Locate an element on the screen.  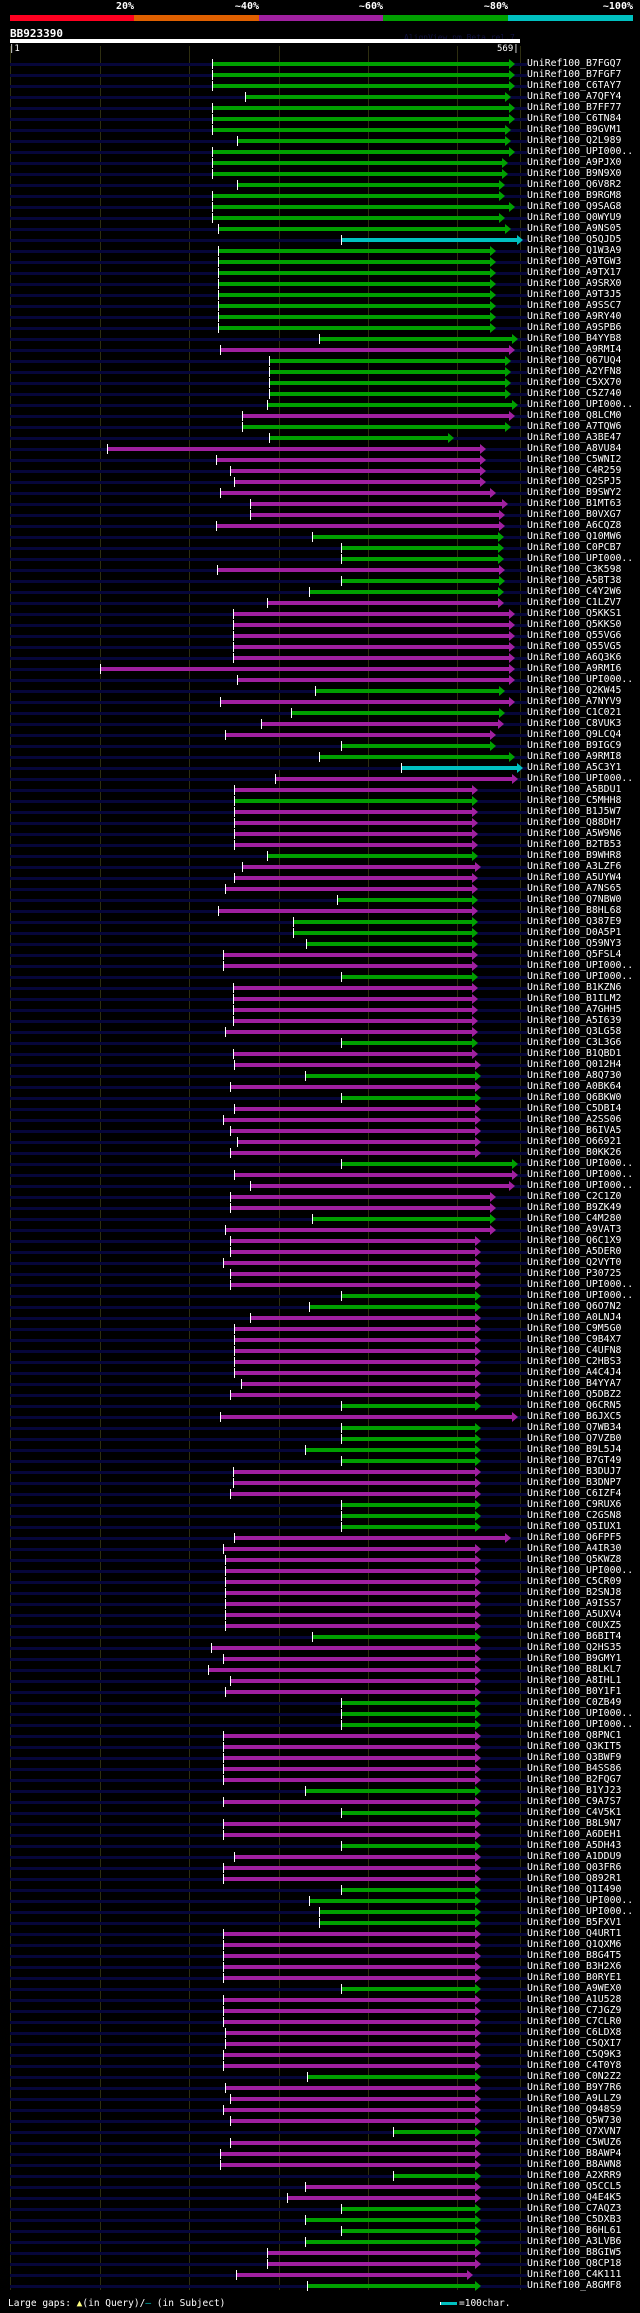
hit-label: UniRef100_Q387E9 is located at coordinates (574, 921).